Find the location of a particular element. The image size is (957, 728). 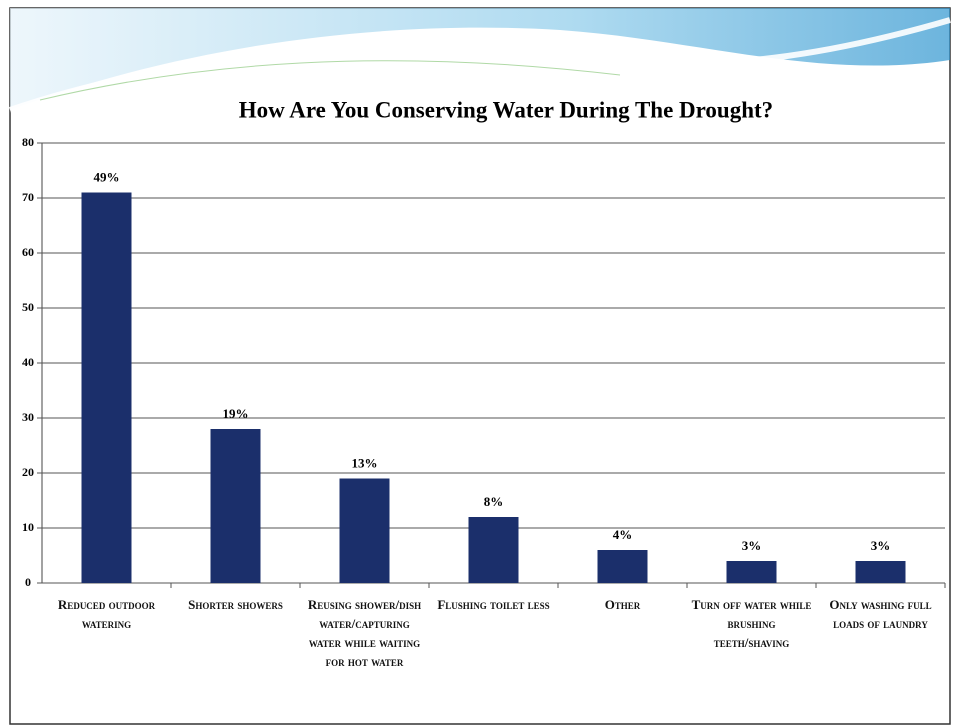

x-tick-label: Only washing full loads of laundry is located at coordinates (880, 614).